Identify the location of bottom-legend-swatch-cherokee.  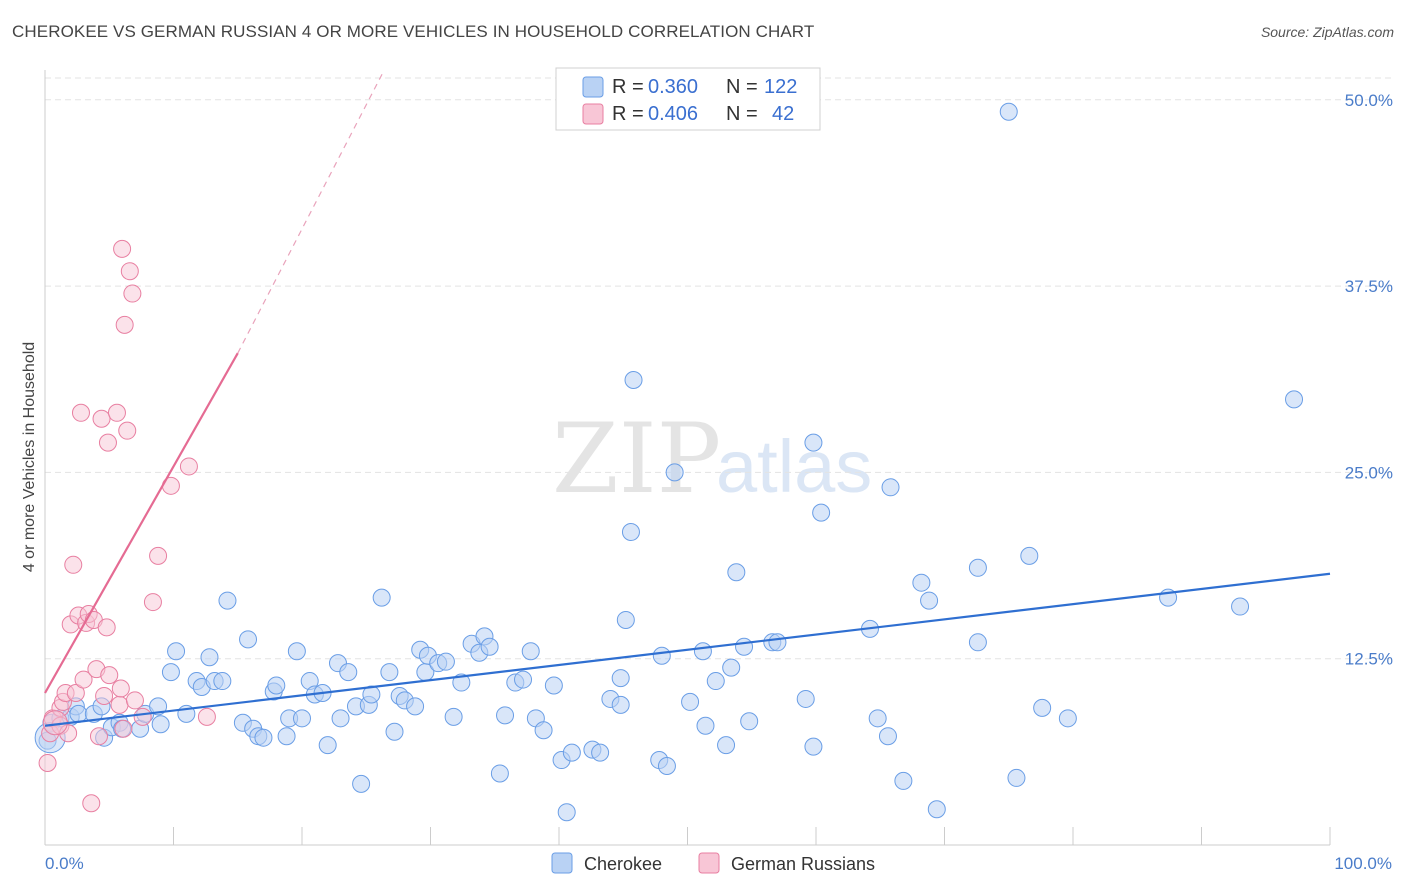
(562, 863).